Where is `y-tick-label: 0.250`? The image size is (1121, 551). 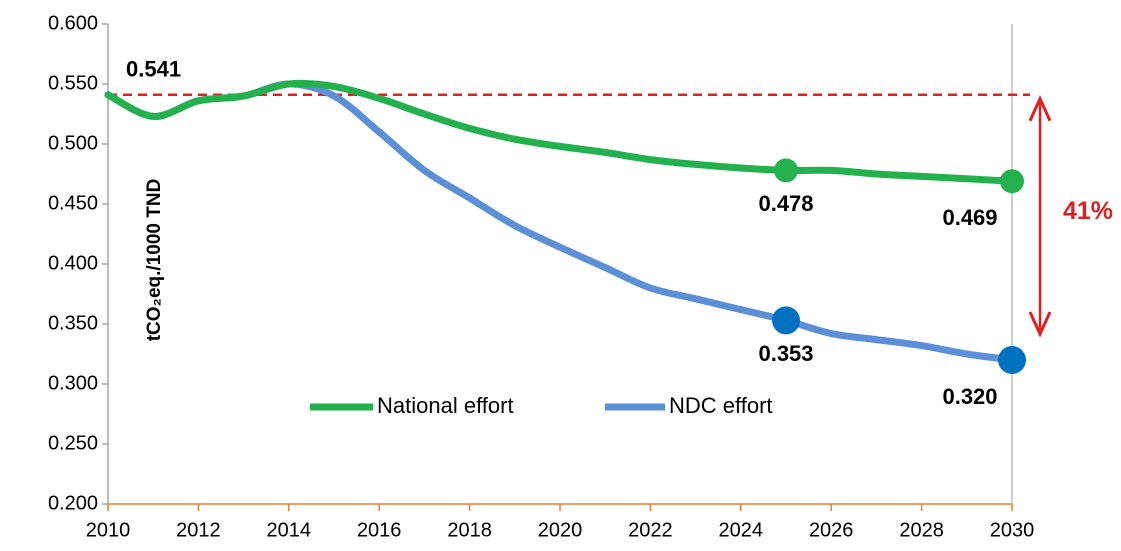 y-tick-label: 0.250 is located at coordinates (73, 443).